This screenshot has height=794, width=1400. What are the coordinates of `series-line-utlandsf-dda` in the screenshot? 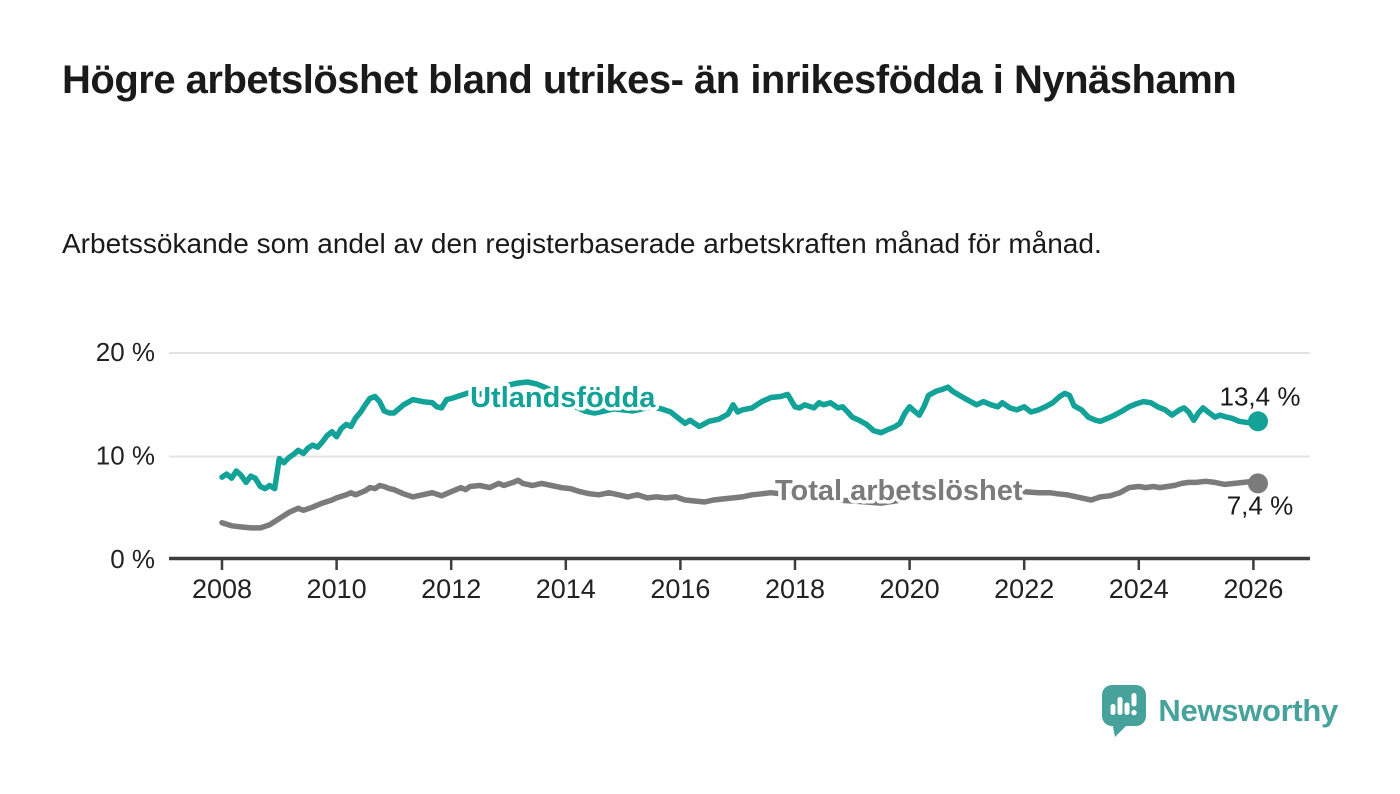 It's located at (740, 435).